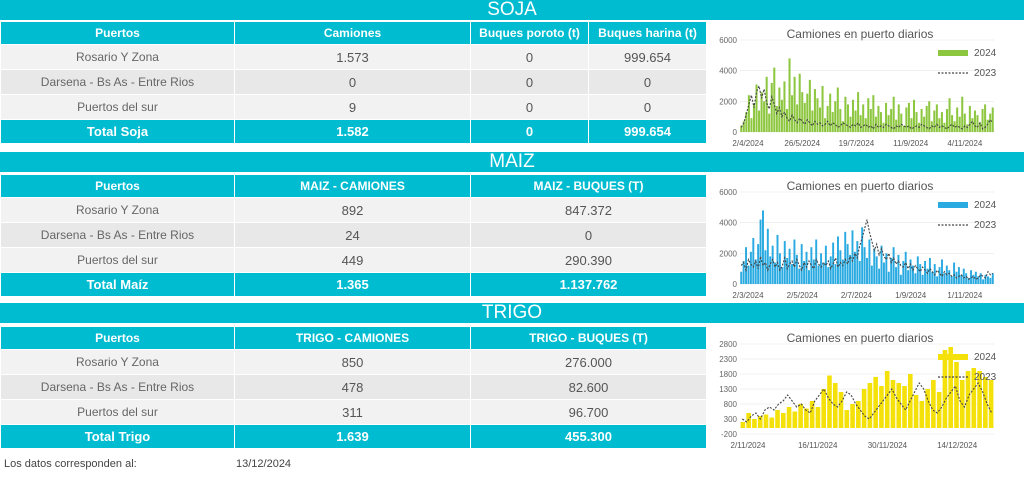  What do you see at coordinates (588, 260) in the screenshot?
I see `table-cell: 290.390` at bounding box center [588, 260].